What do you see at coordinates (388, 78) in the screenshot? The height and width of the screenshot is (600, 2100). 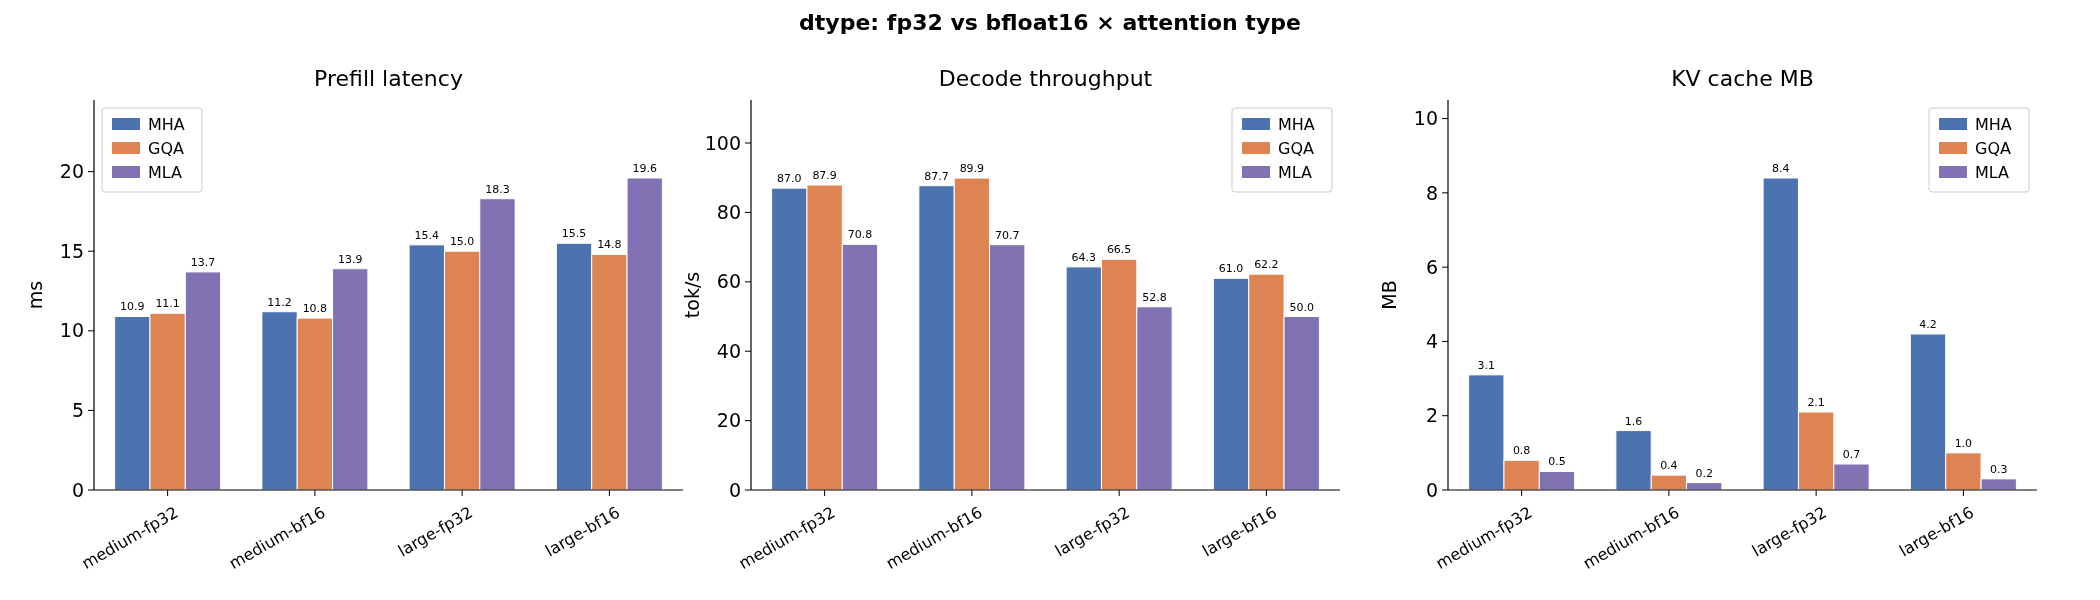 I see `chart-title: Prefill latency` at bounding box center [388, 78].